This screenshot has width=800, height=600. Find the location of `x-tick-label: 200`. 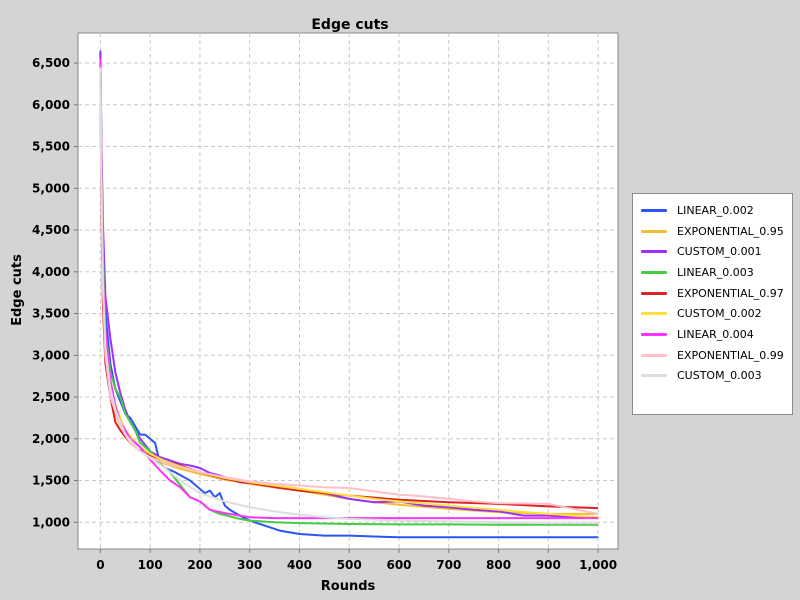

x-tick-label: 200 is located at coordinates (199, 565).